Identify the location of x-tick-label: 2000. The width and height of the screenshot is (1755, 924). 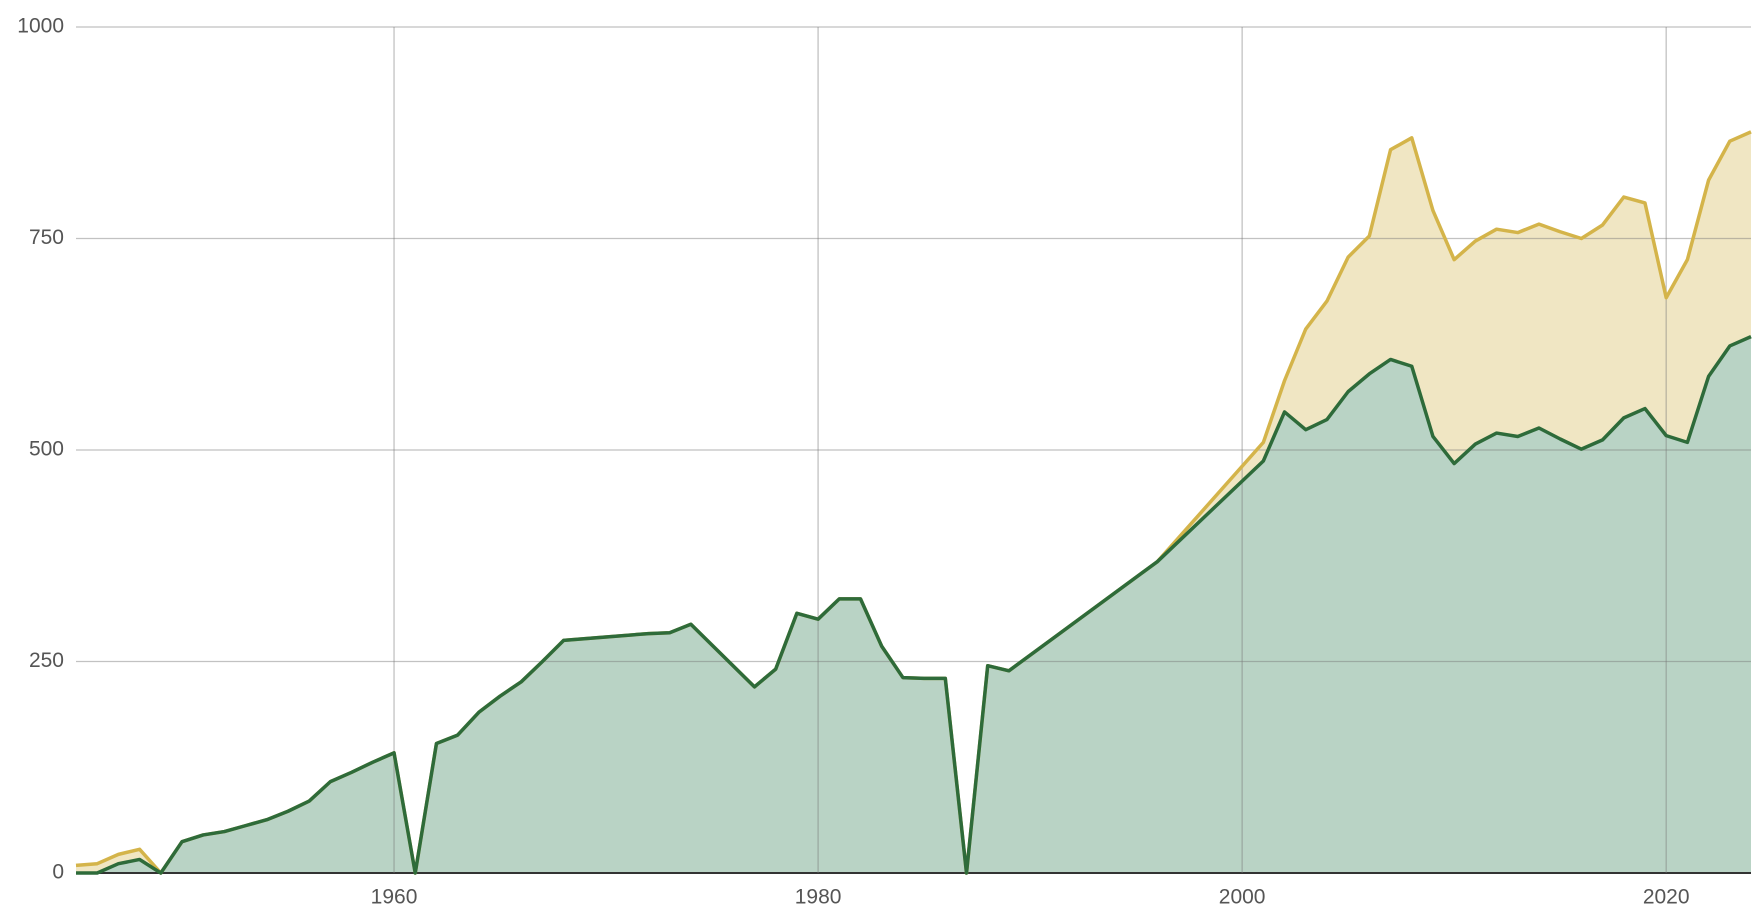
(1242, 897).